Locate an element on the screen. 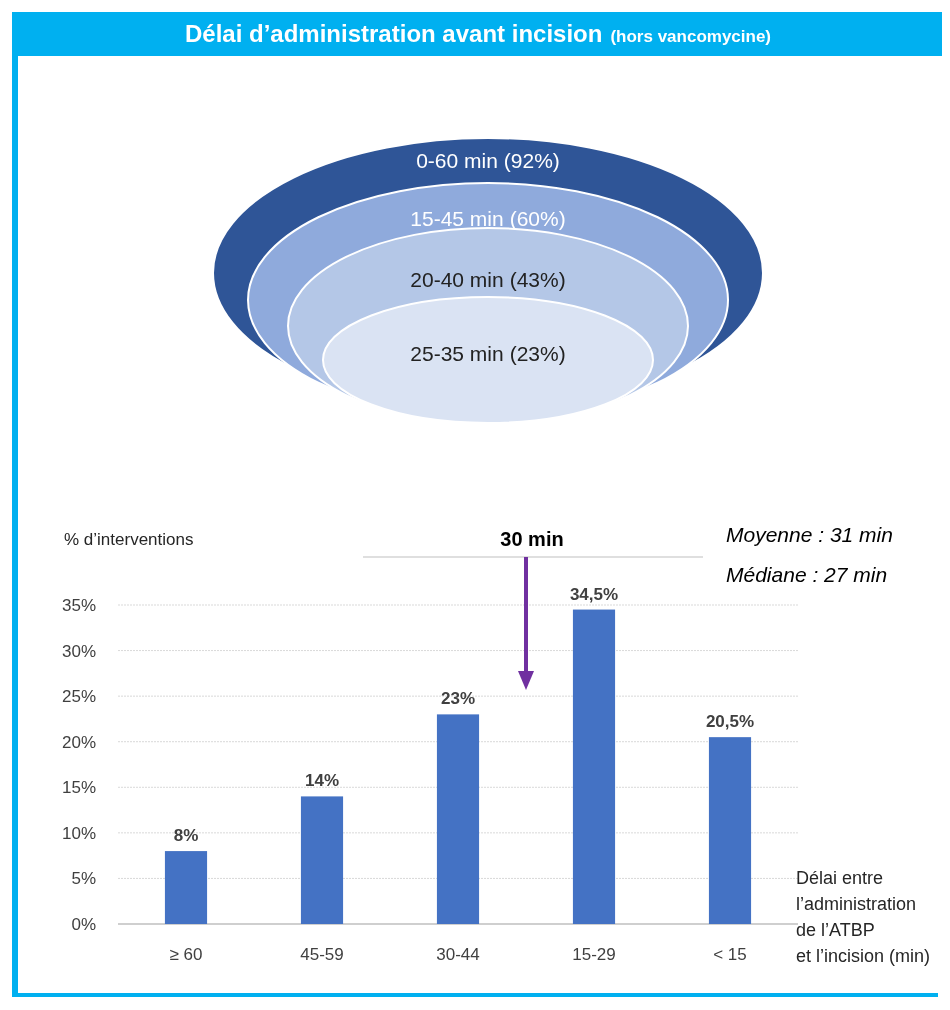 The height and width of the screenshot is (1010, 950). y-tick-label: 0% is located at coordinates (83, 924).